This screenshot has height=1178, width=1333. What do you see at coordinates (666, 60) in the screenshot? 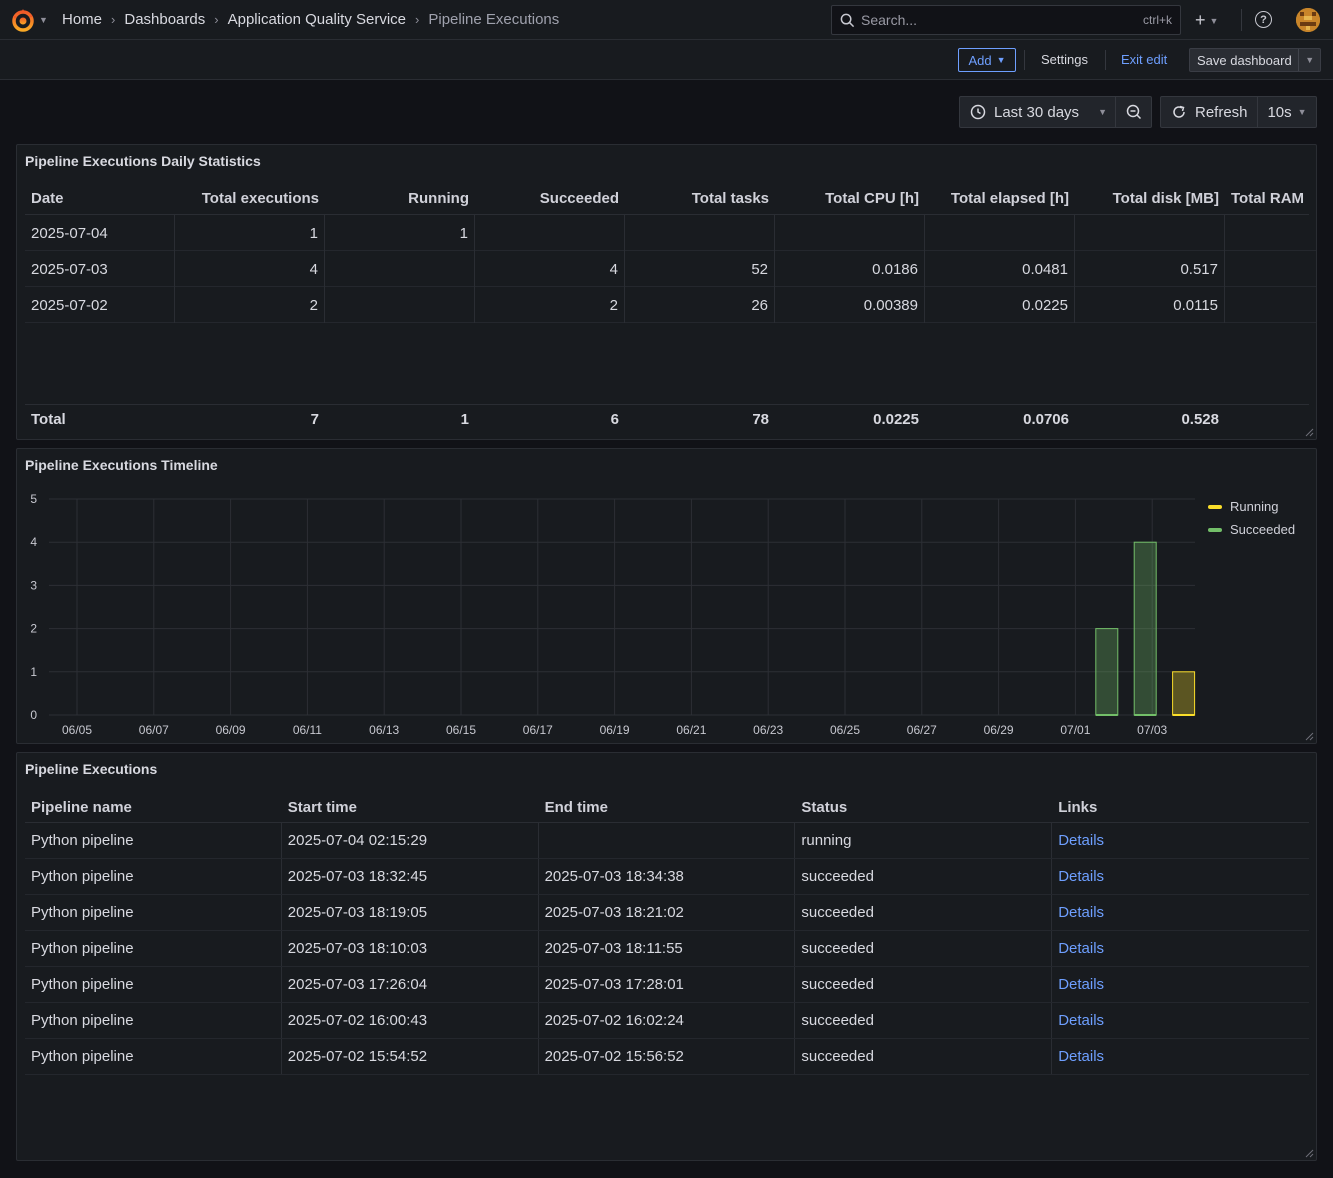
I see `dashboard-edit-toolbar` at bounding box center [666, 60].